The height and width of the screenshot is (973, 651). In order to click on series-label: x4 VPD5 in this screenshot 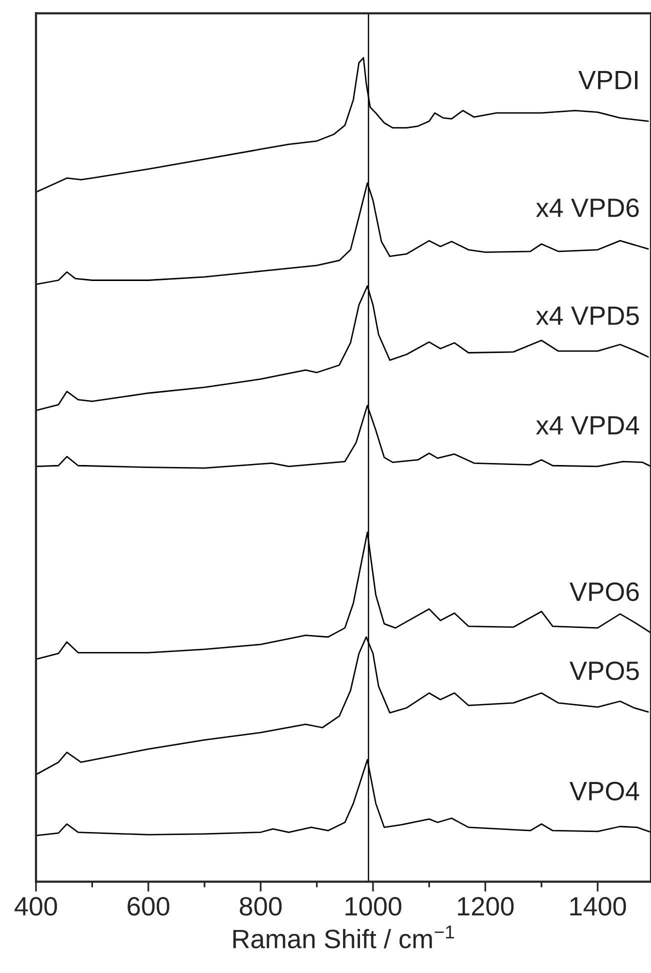, I will do `click(587, 316)`.